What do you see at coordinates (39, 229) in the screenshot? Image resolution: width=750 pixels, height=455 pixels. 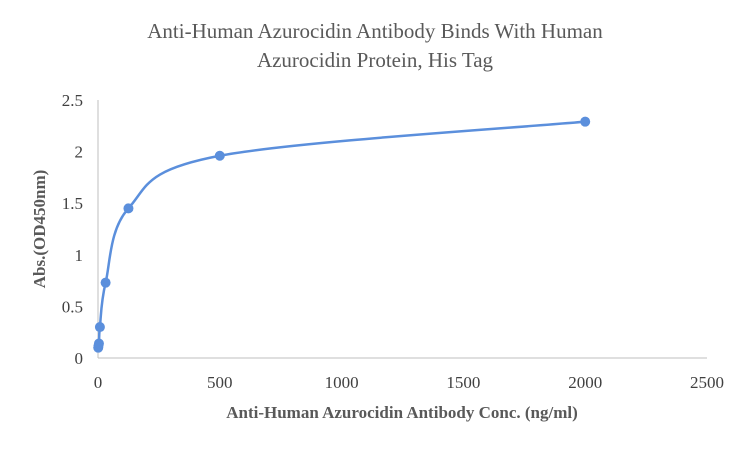 I see `y-axis-label: Abs.(OD450nm)` at bounding box center [39, 229].